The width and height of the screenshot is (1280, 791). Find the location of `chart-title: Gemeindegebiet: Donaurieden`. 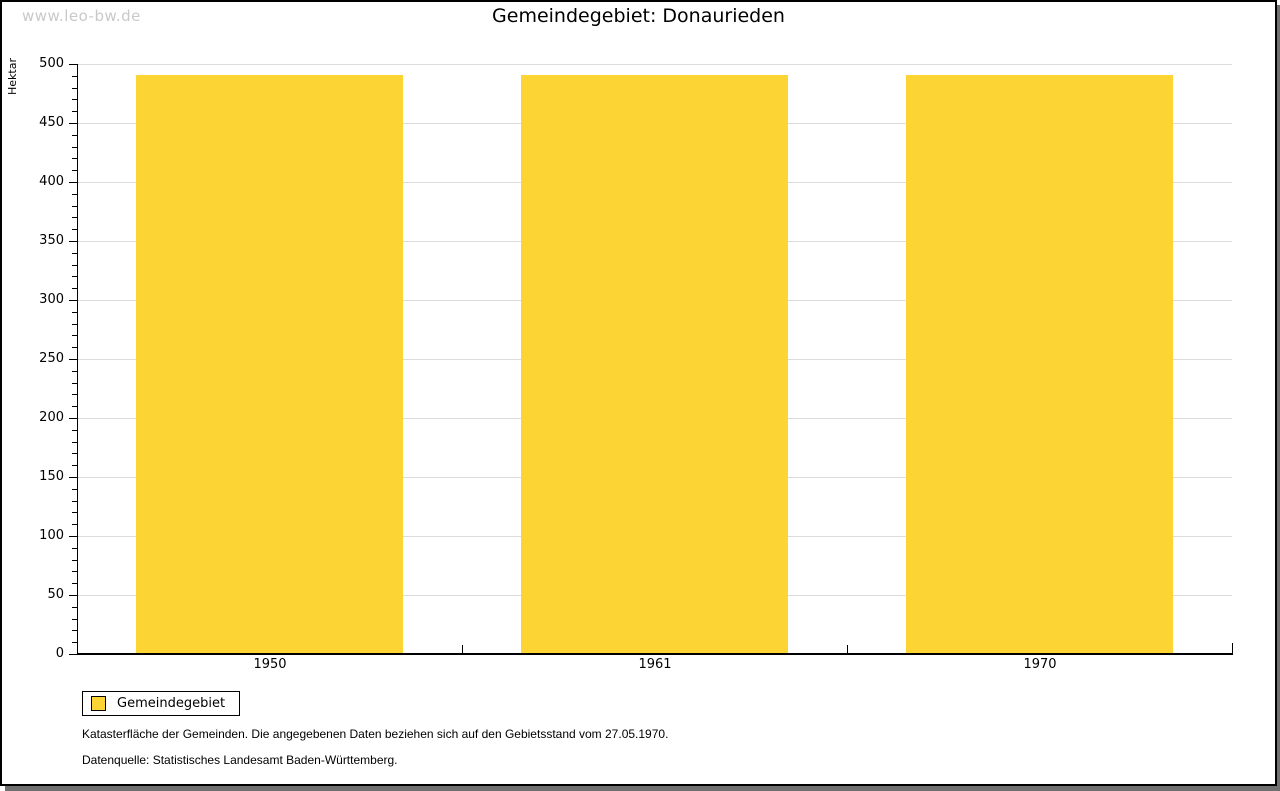

chart-title: Gemeindegebiet: Donaurieden is located at coordinates (638, 16).